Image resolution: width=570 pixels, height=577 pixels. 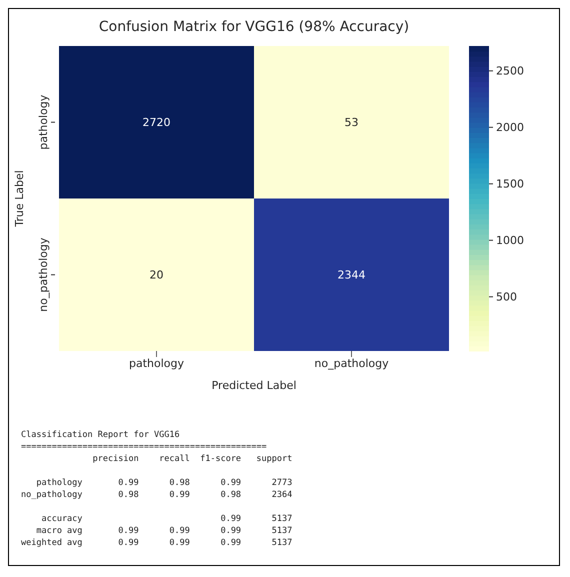 I want to click on data-label: 2344, so click(x=352, y=275).